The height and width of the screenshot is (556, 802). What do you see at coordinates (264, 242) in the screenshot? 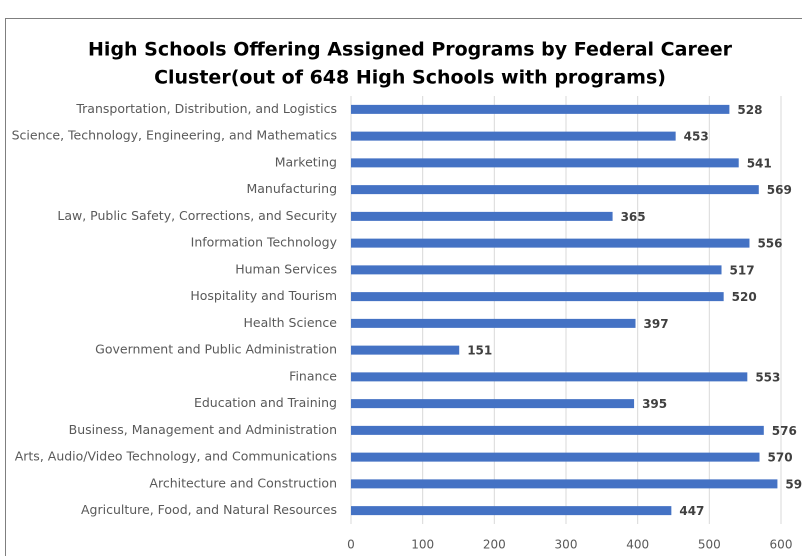
I see `y-tick-label: Information Technology` at bounding box center [264, 242].